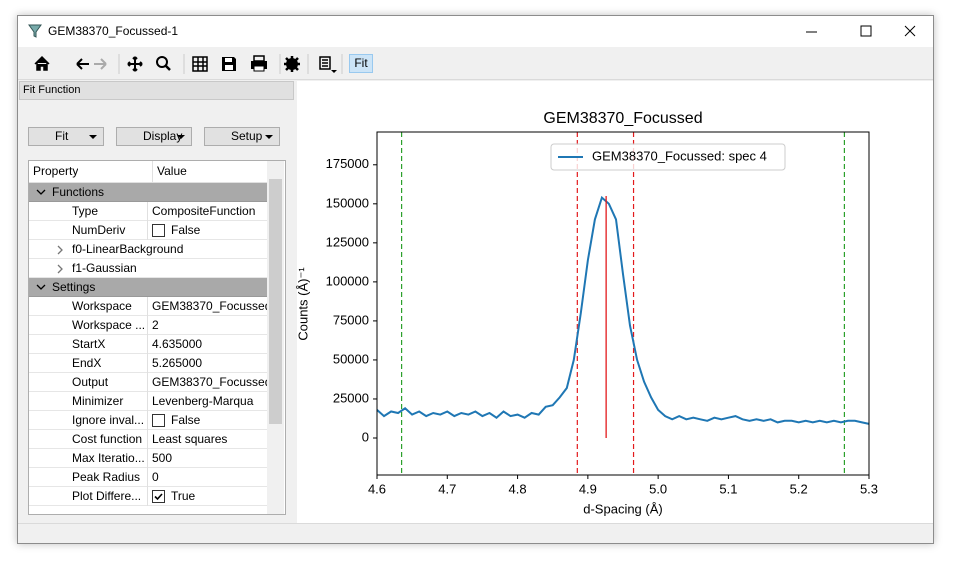  What do you see at coordinates (347, 280) in the screenshot?
I see `y-tick-label: 100000` at bounding box center [347, 280].